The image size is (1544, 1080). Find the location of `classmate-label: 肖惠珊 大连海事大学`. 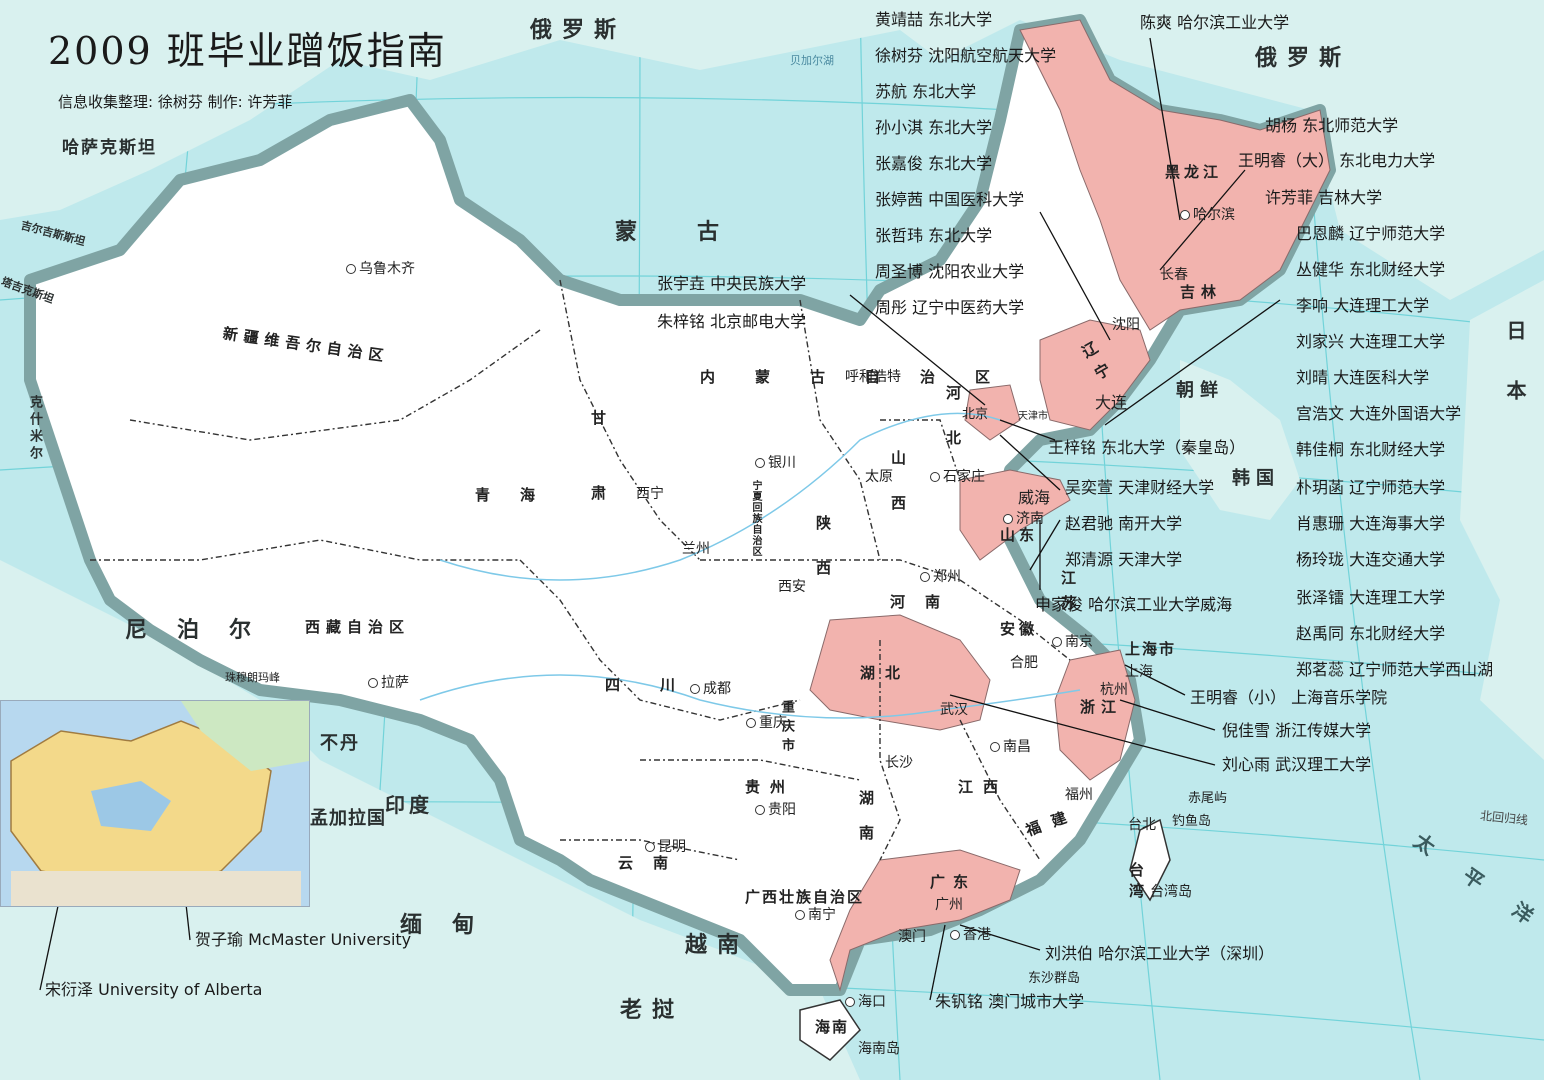

classmate-label: 肖惠珊 大连海事大学 is located at coordinates (1371, 523).